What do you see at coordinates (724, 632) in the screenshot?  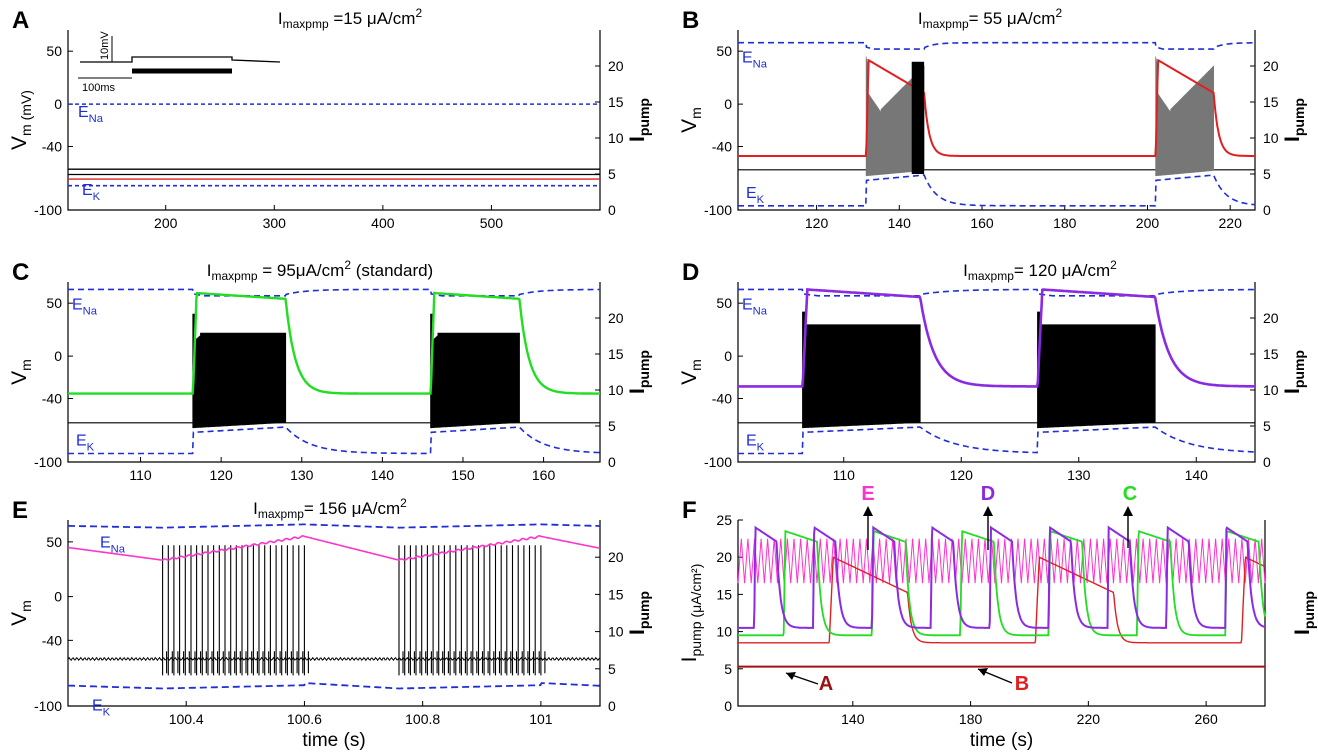 I see `y-tick-label: 10` at bounding box center [724, 632].